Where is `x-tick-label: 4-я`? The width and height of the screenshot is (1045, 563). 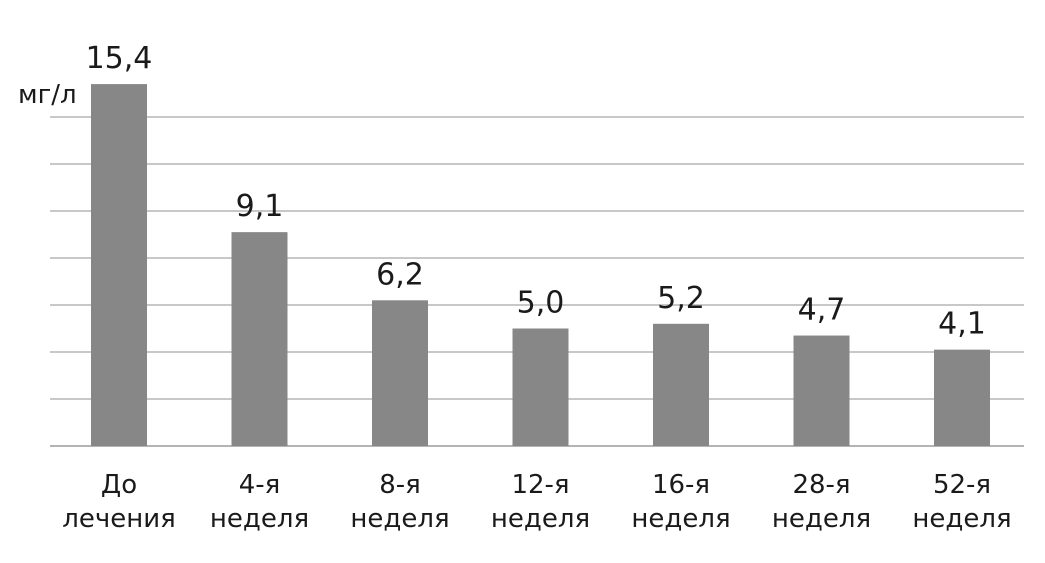
x-tick-label: 4-я is located at coordinates (260, 485).